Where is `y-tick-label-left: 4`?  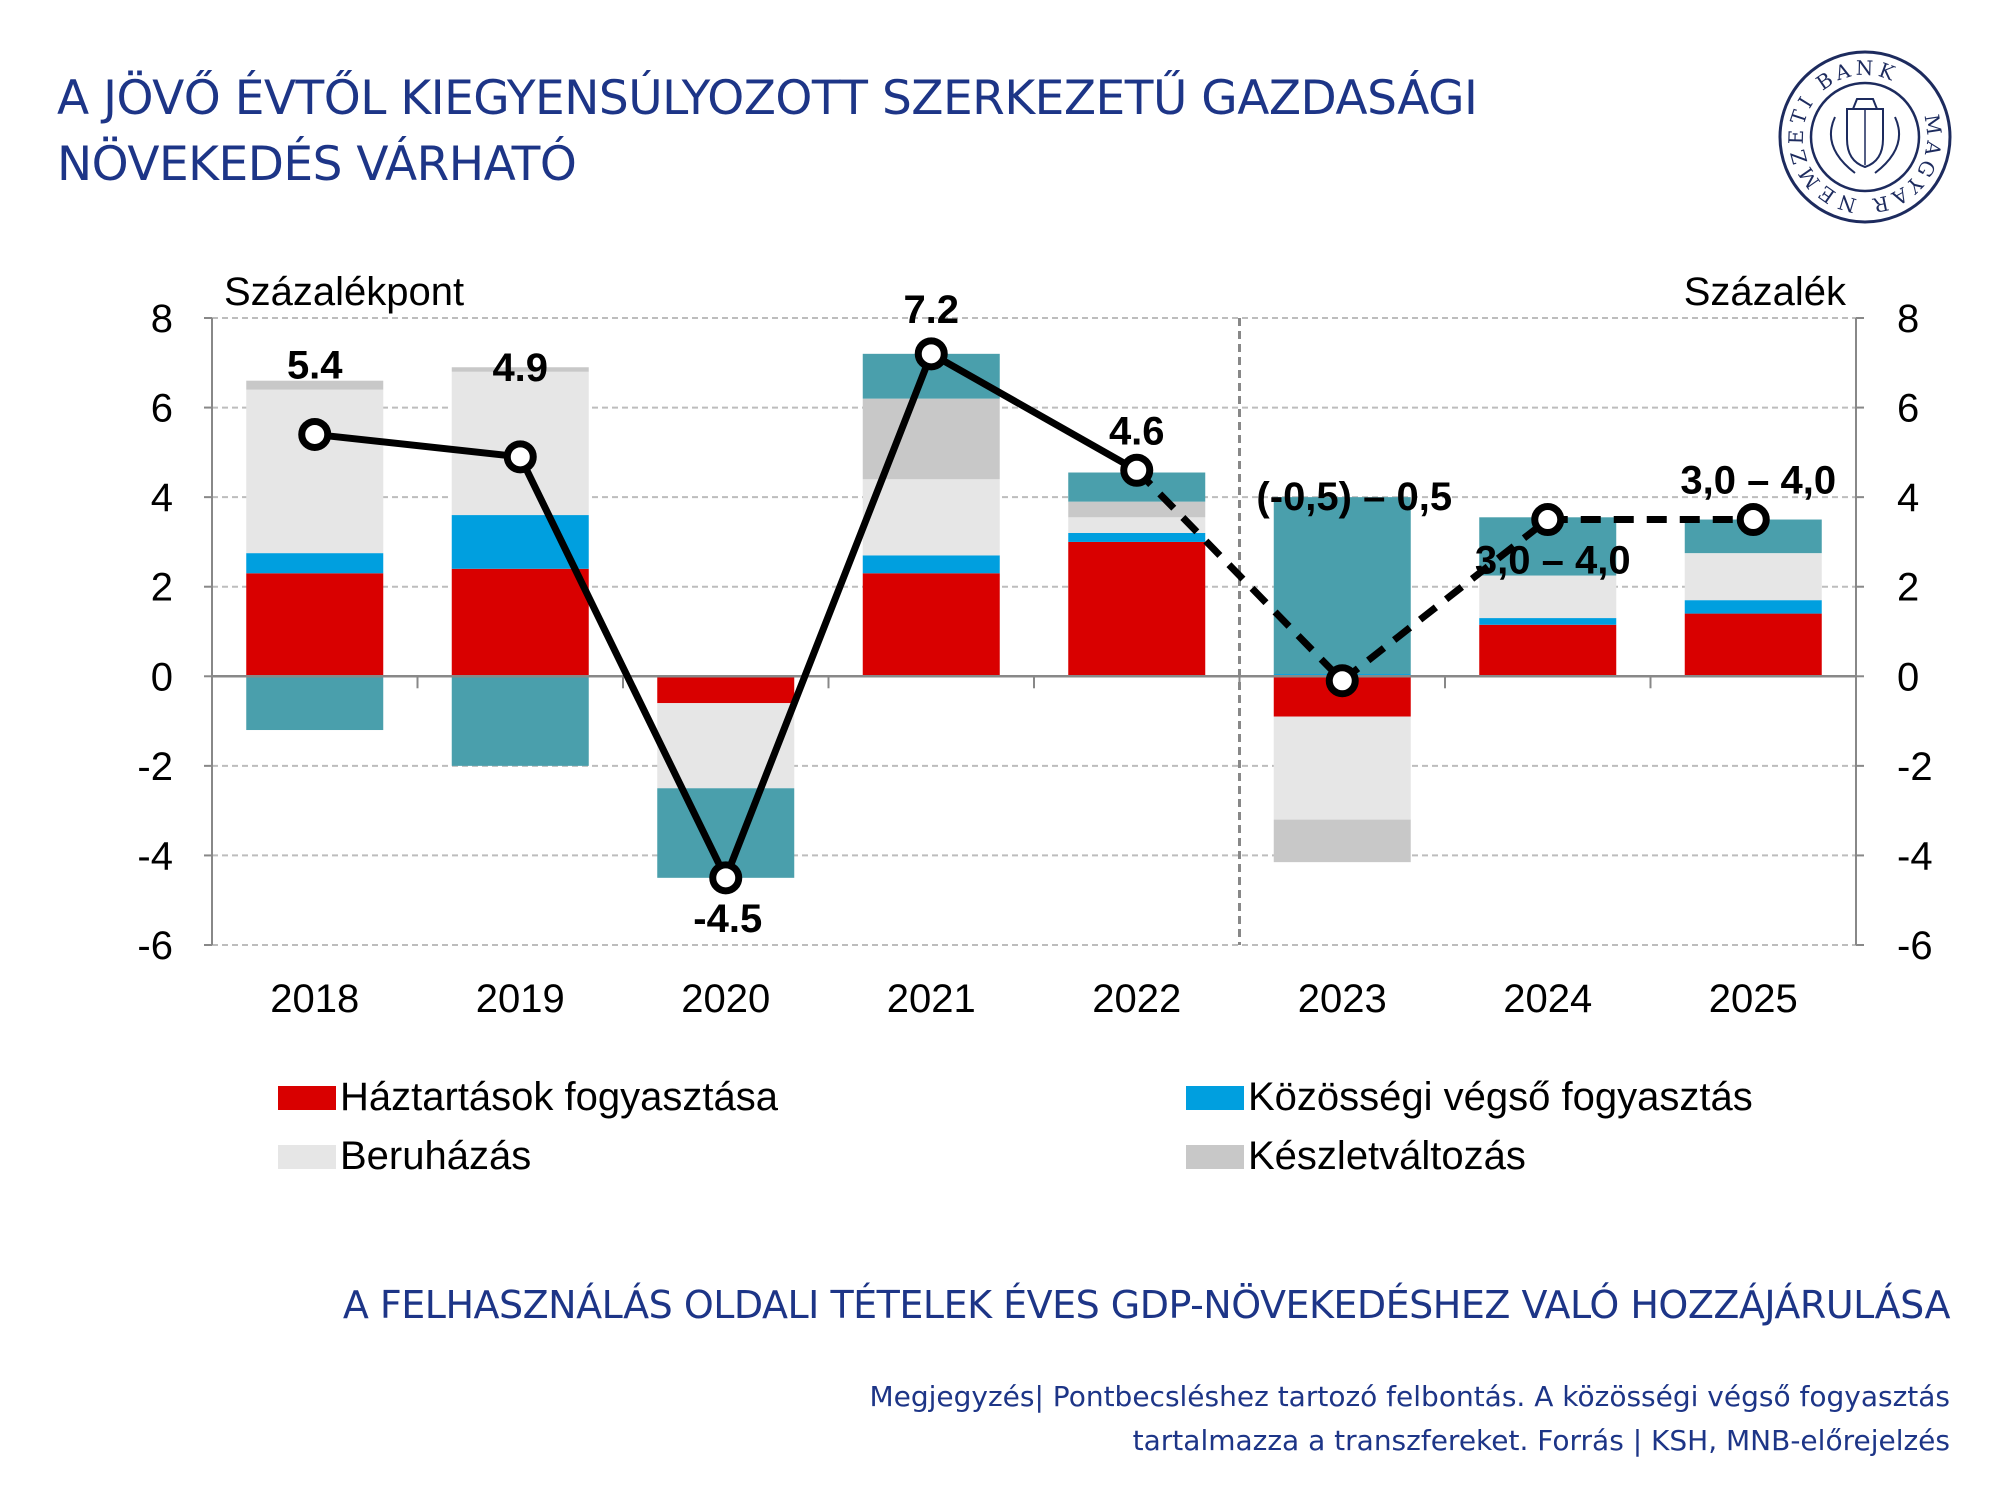
y-tick-label-left: 4 is located at coordinates (162, 498).